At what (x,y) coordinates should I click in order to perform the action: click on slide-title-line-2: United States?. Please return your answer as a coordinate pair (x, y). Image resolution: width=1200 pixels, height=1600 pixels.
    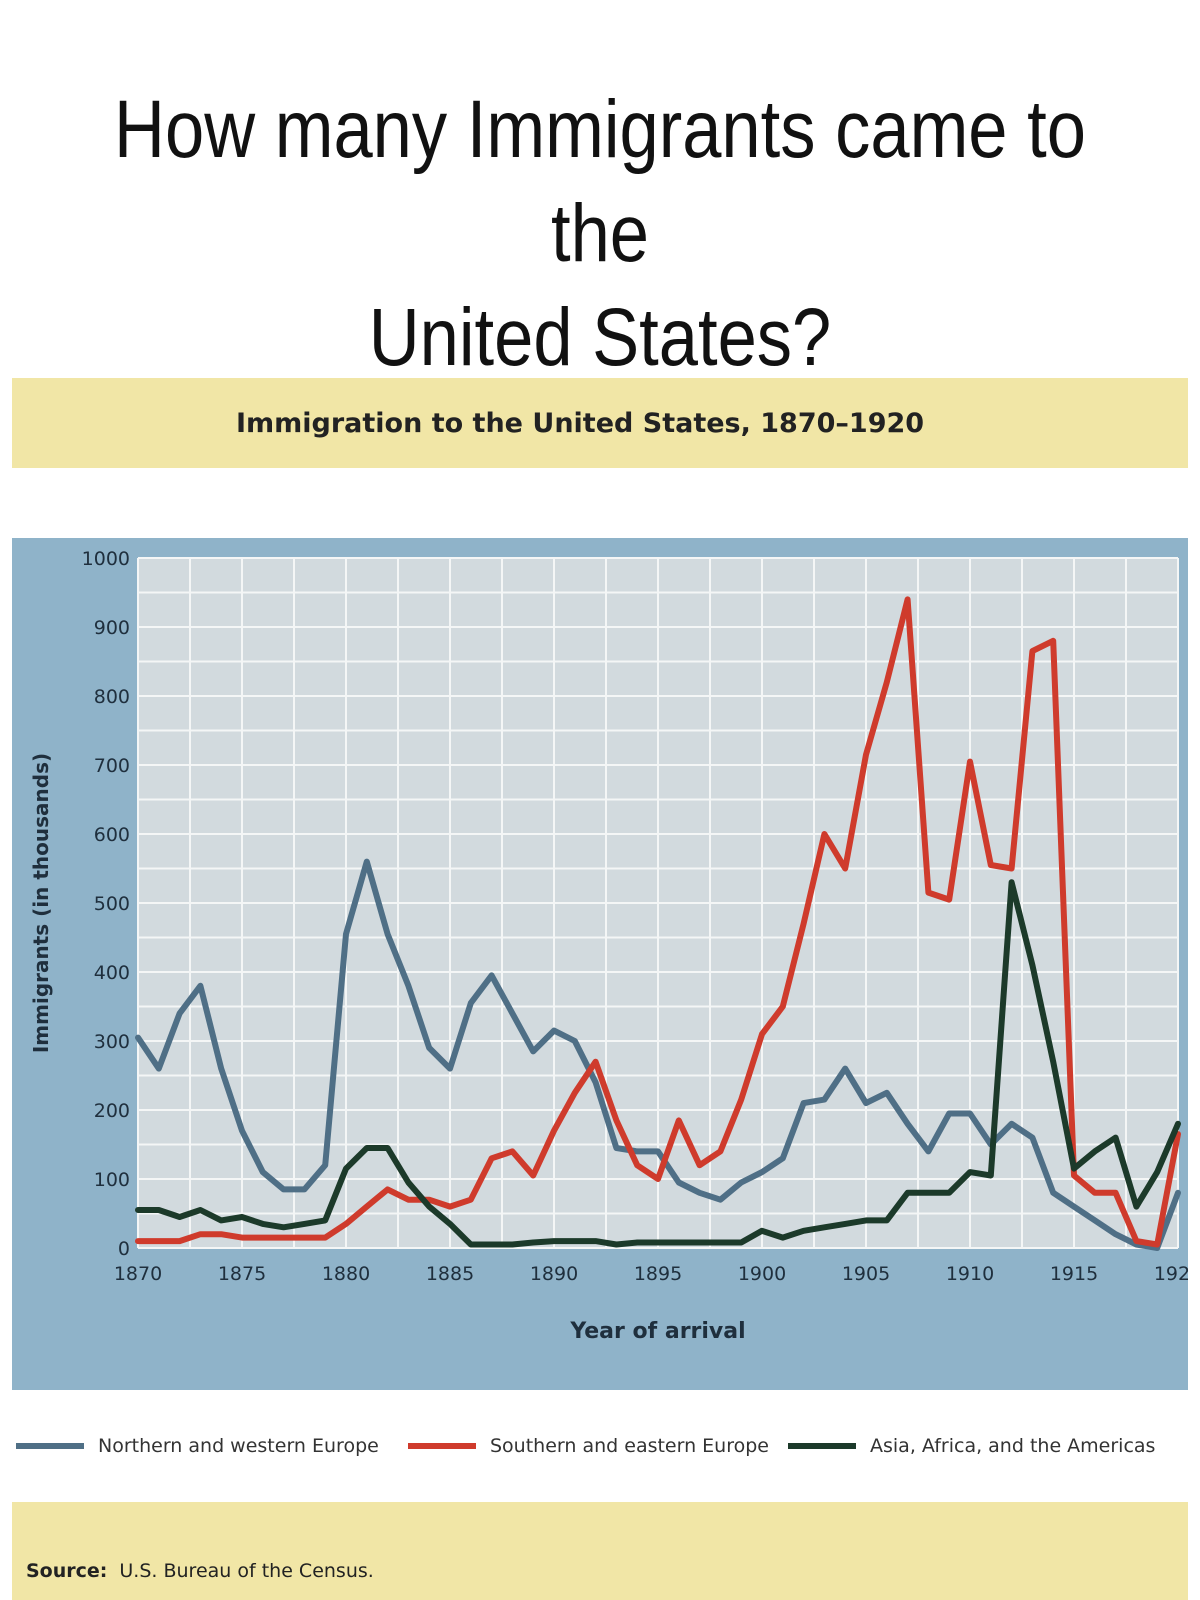
    Looking at the image, I should click on (600, 337).